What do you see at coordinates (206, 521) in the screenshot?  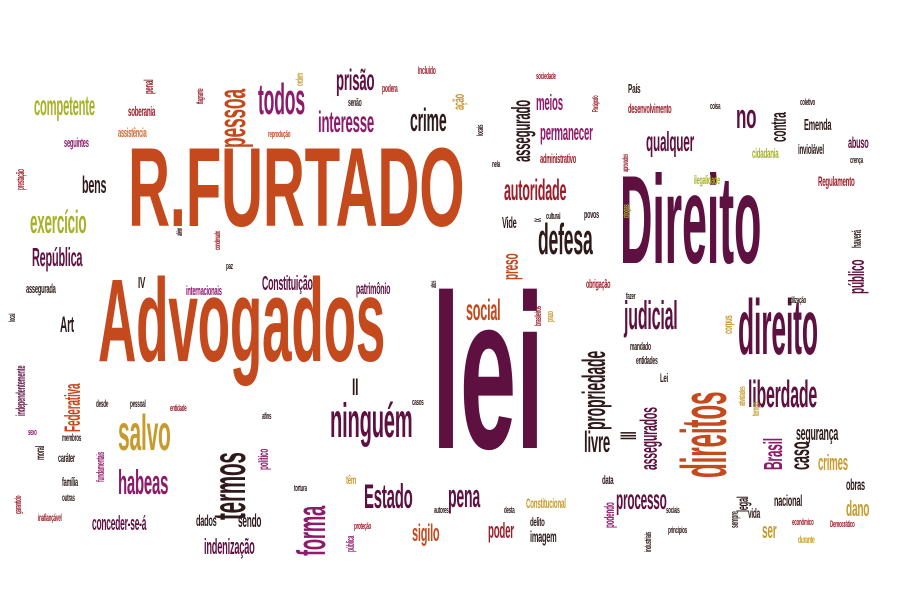 I see `word-dados: dados` at bounding box center [206, 521].